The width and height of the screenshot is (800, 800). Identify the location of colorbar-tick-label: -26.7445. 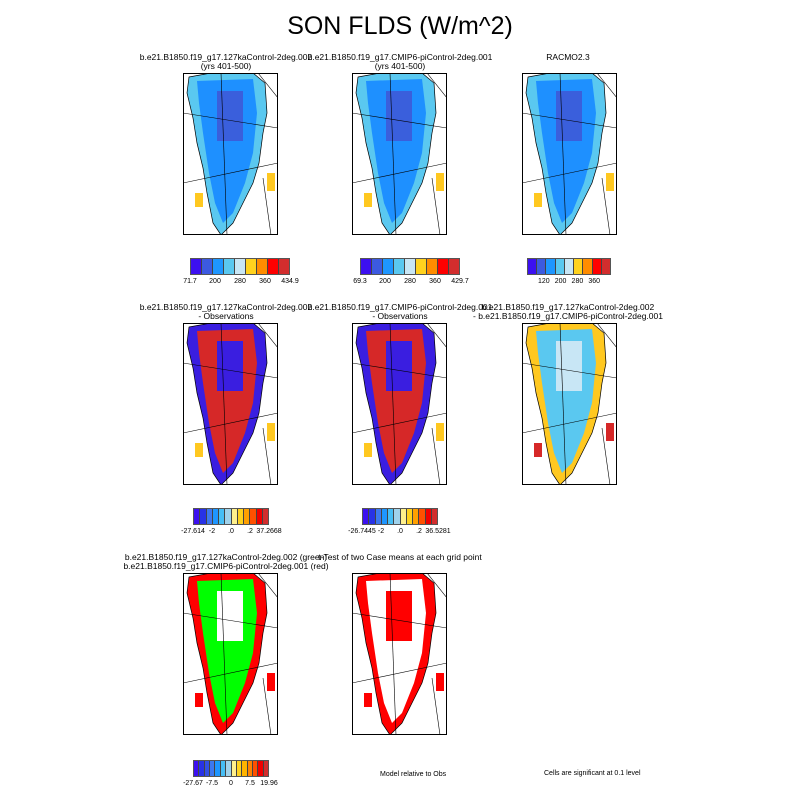
(362, 531).